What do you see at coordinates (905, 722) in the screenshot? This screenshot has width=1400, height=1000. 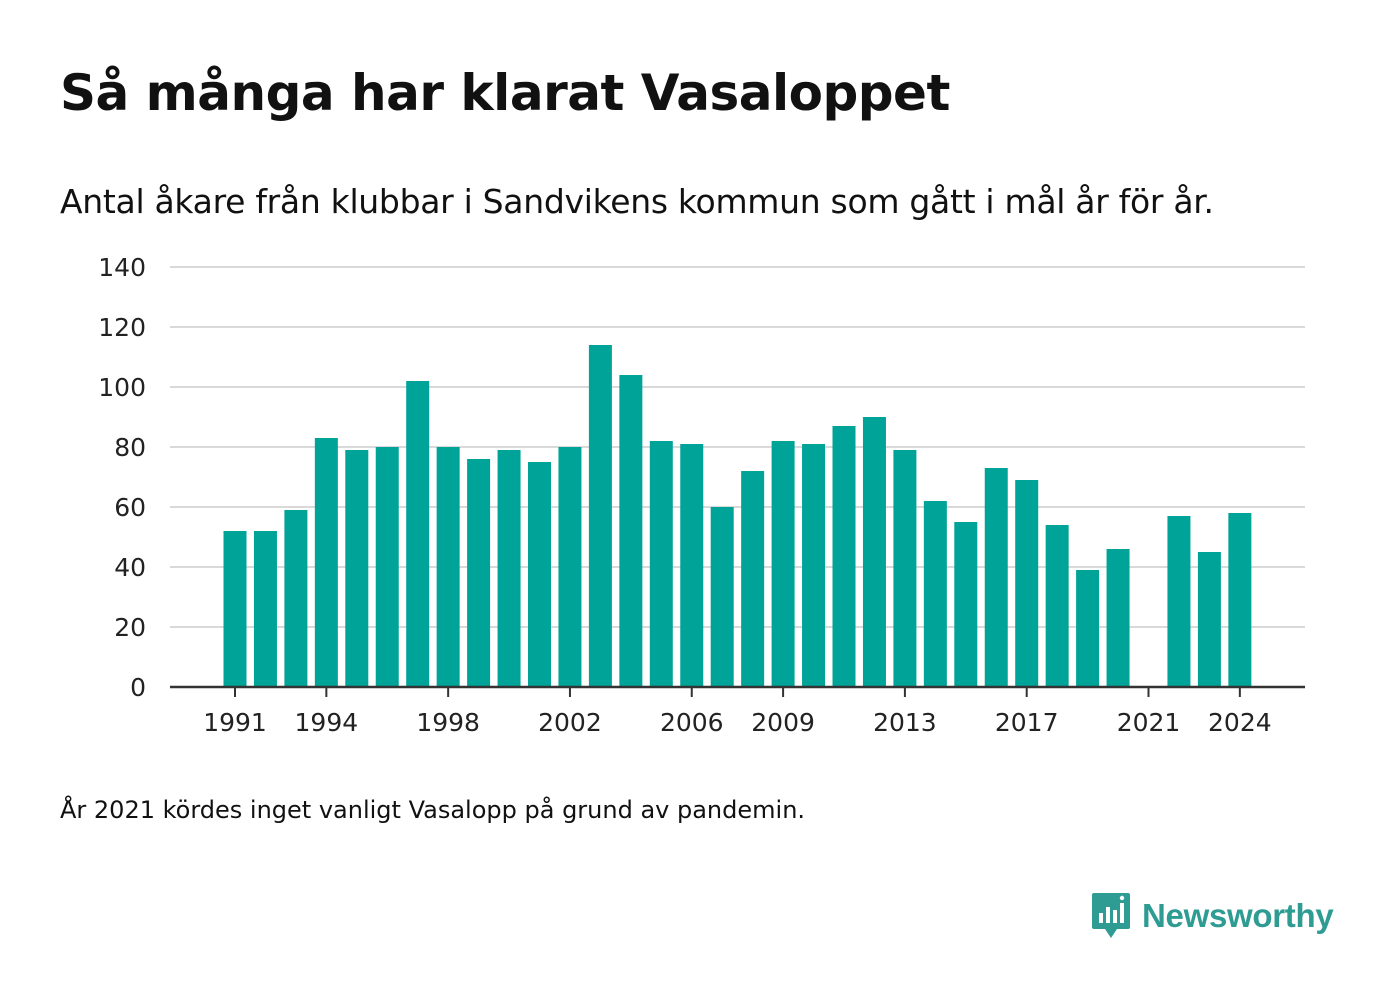 I see `x-tick-label: 2013` at bounding box center [905, 722].